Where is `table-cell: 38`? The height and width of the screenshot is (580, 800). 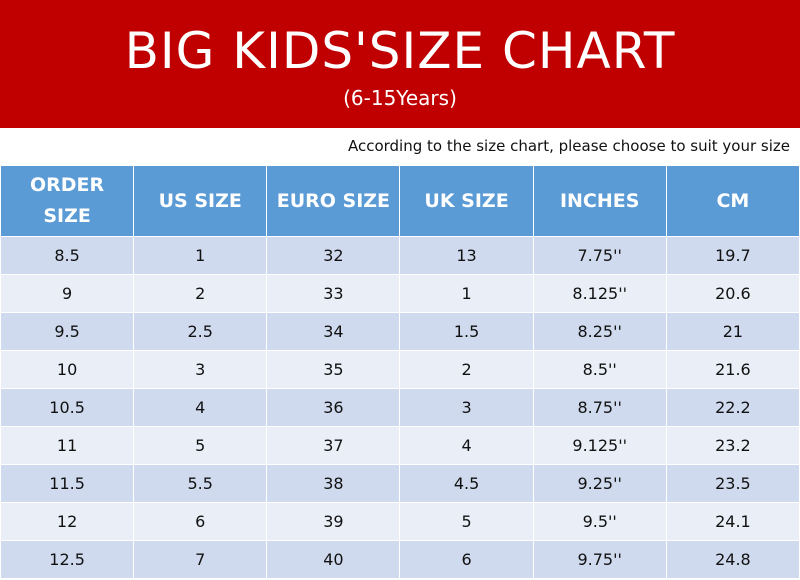 table-cell: 38 is located at coordinates (333, 483).